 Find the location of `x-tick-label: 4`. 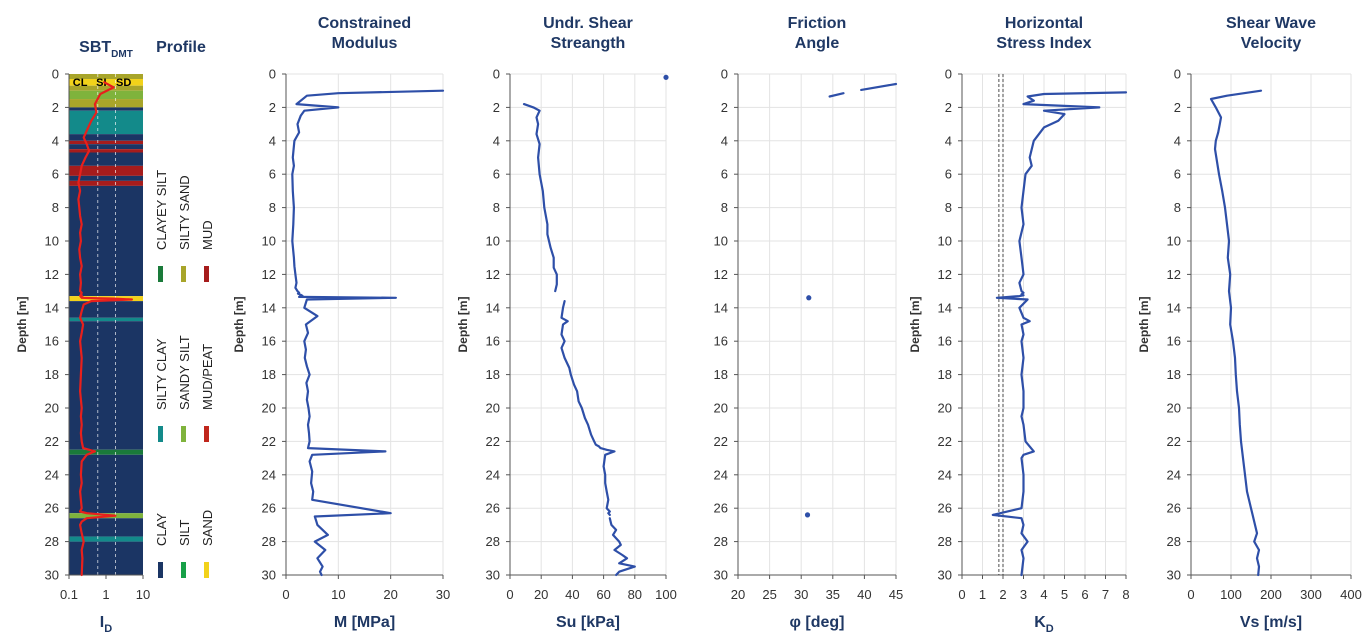

x-tick-label: 4 is located at coordinates (1043, 594).